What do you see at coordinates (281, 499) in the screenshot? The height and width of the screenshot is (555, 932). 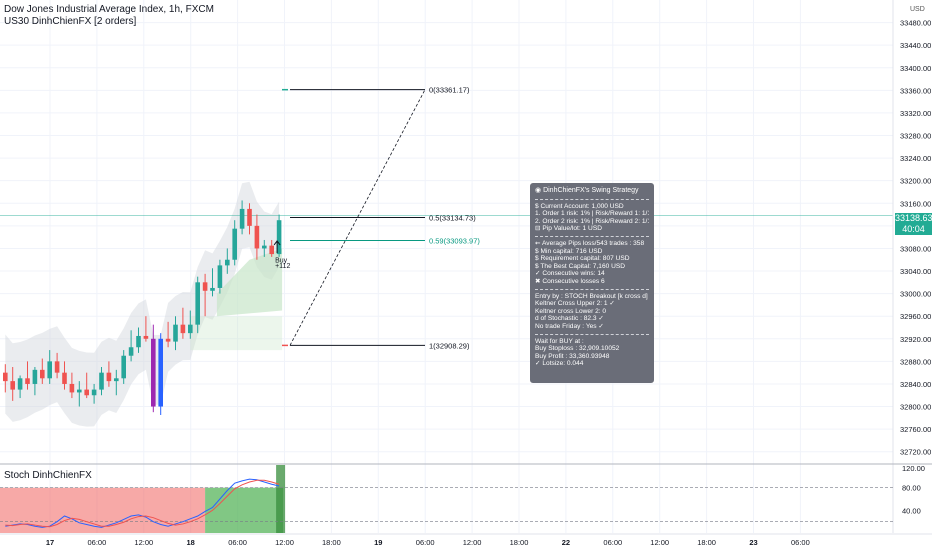 I see `stoch-signal-bar` at bounding box center [281, 499].